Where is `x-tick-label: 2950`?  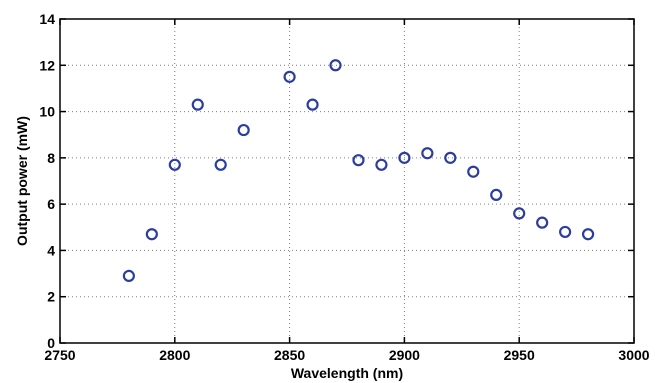 x-tick-label: 2950 is located at coordinates (519, 355).